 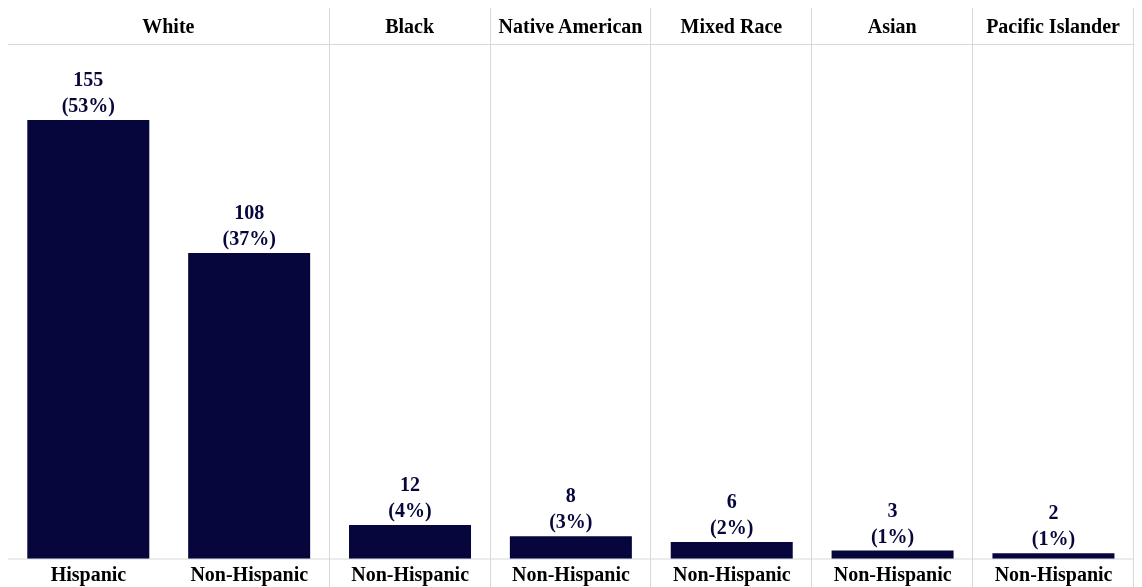 I want to click on x-tick-label: Pacific Islander, so click(x=1053, y=26).